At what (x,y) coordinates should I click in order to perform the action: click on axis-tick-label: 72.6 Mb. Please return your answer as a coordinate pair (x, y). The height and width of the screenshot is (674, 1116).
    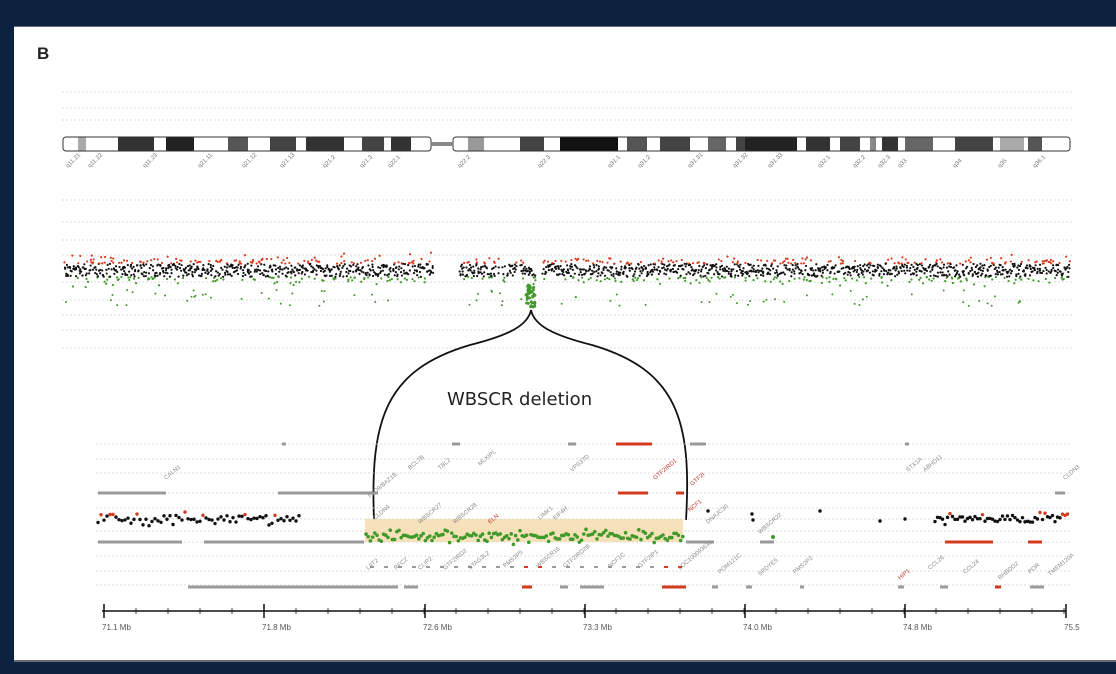
    Looking at the image, I should click on (437, 627).